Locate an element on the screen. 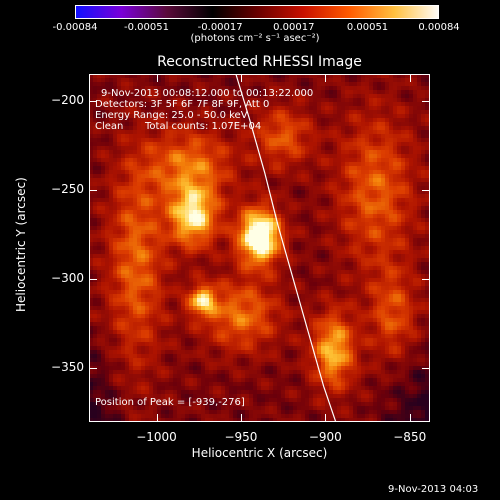 The image size is (500, 500). peak-position-text: Position of Peak = [-939,-276] is located at coordinates (170, 402).